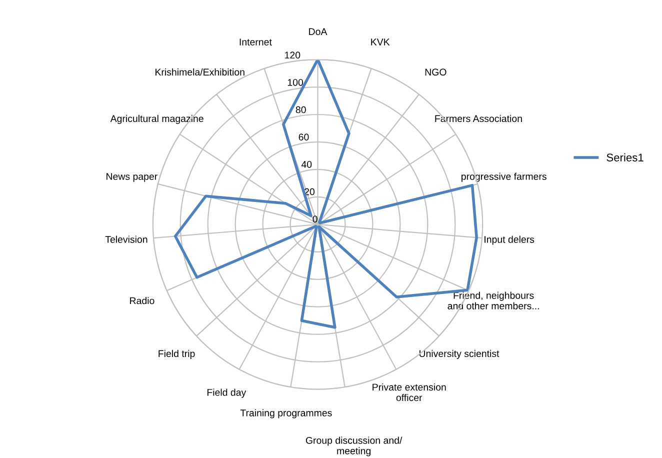 The image size is (662, 458). Describe the element at coordinates (226, 393) in the screenshot. I see `spoke-label: Field day` at that location.